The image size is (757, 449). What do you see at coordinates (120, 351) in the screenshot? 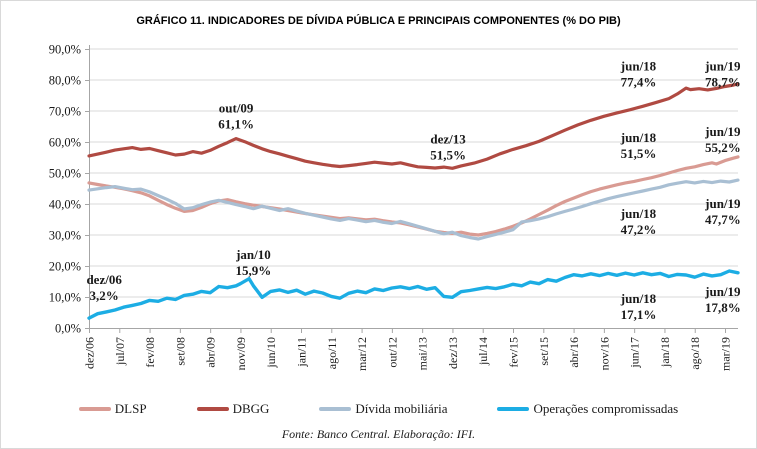
I see `x-tick-label: jul/07` at bounding box center [120, 351].